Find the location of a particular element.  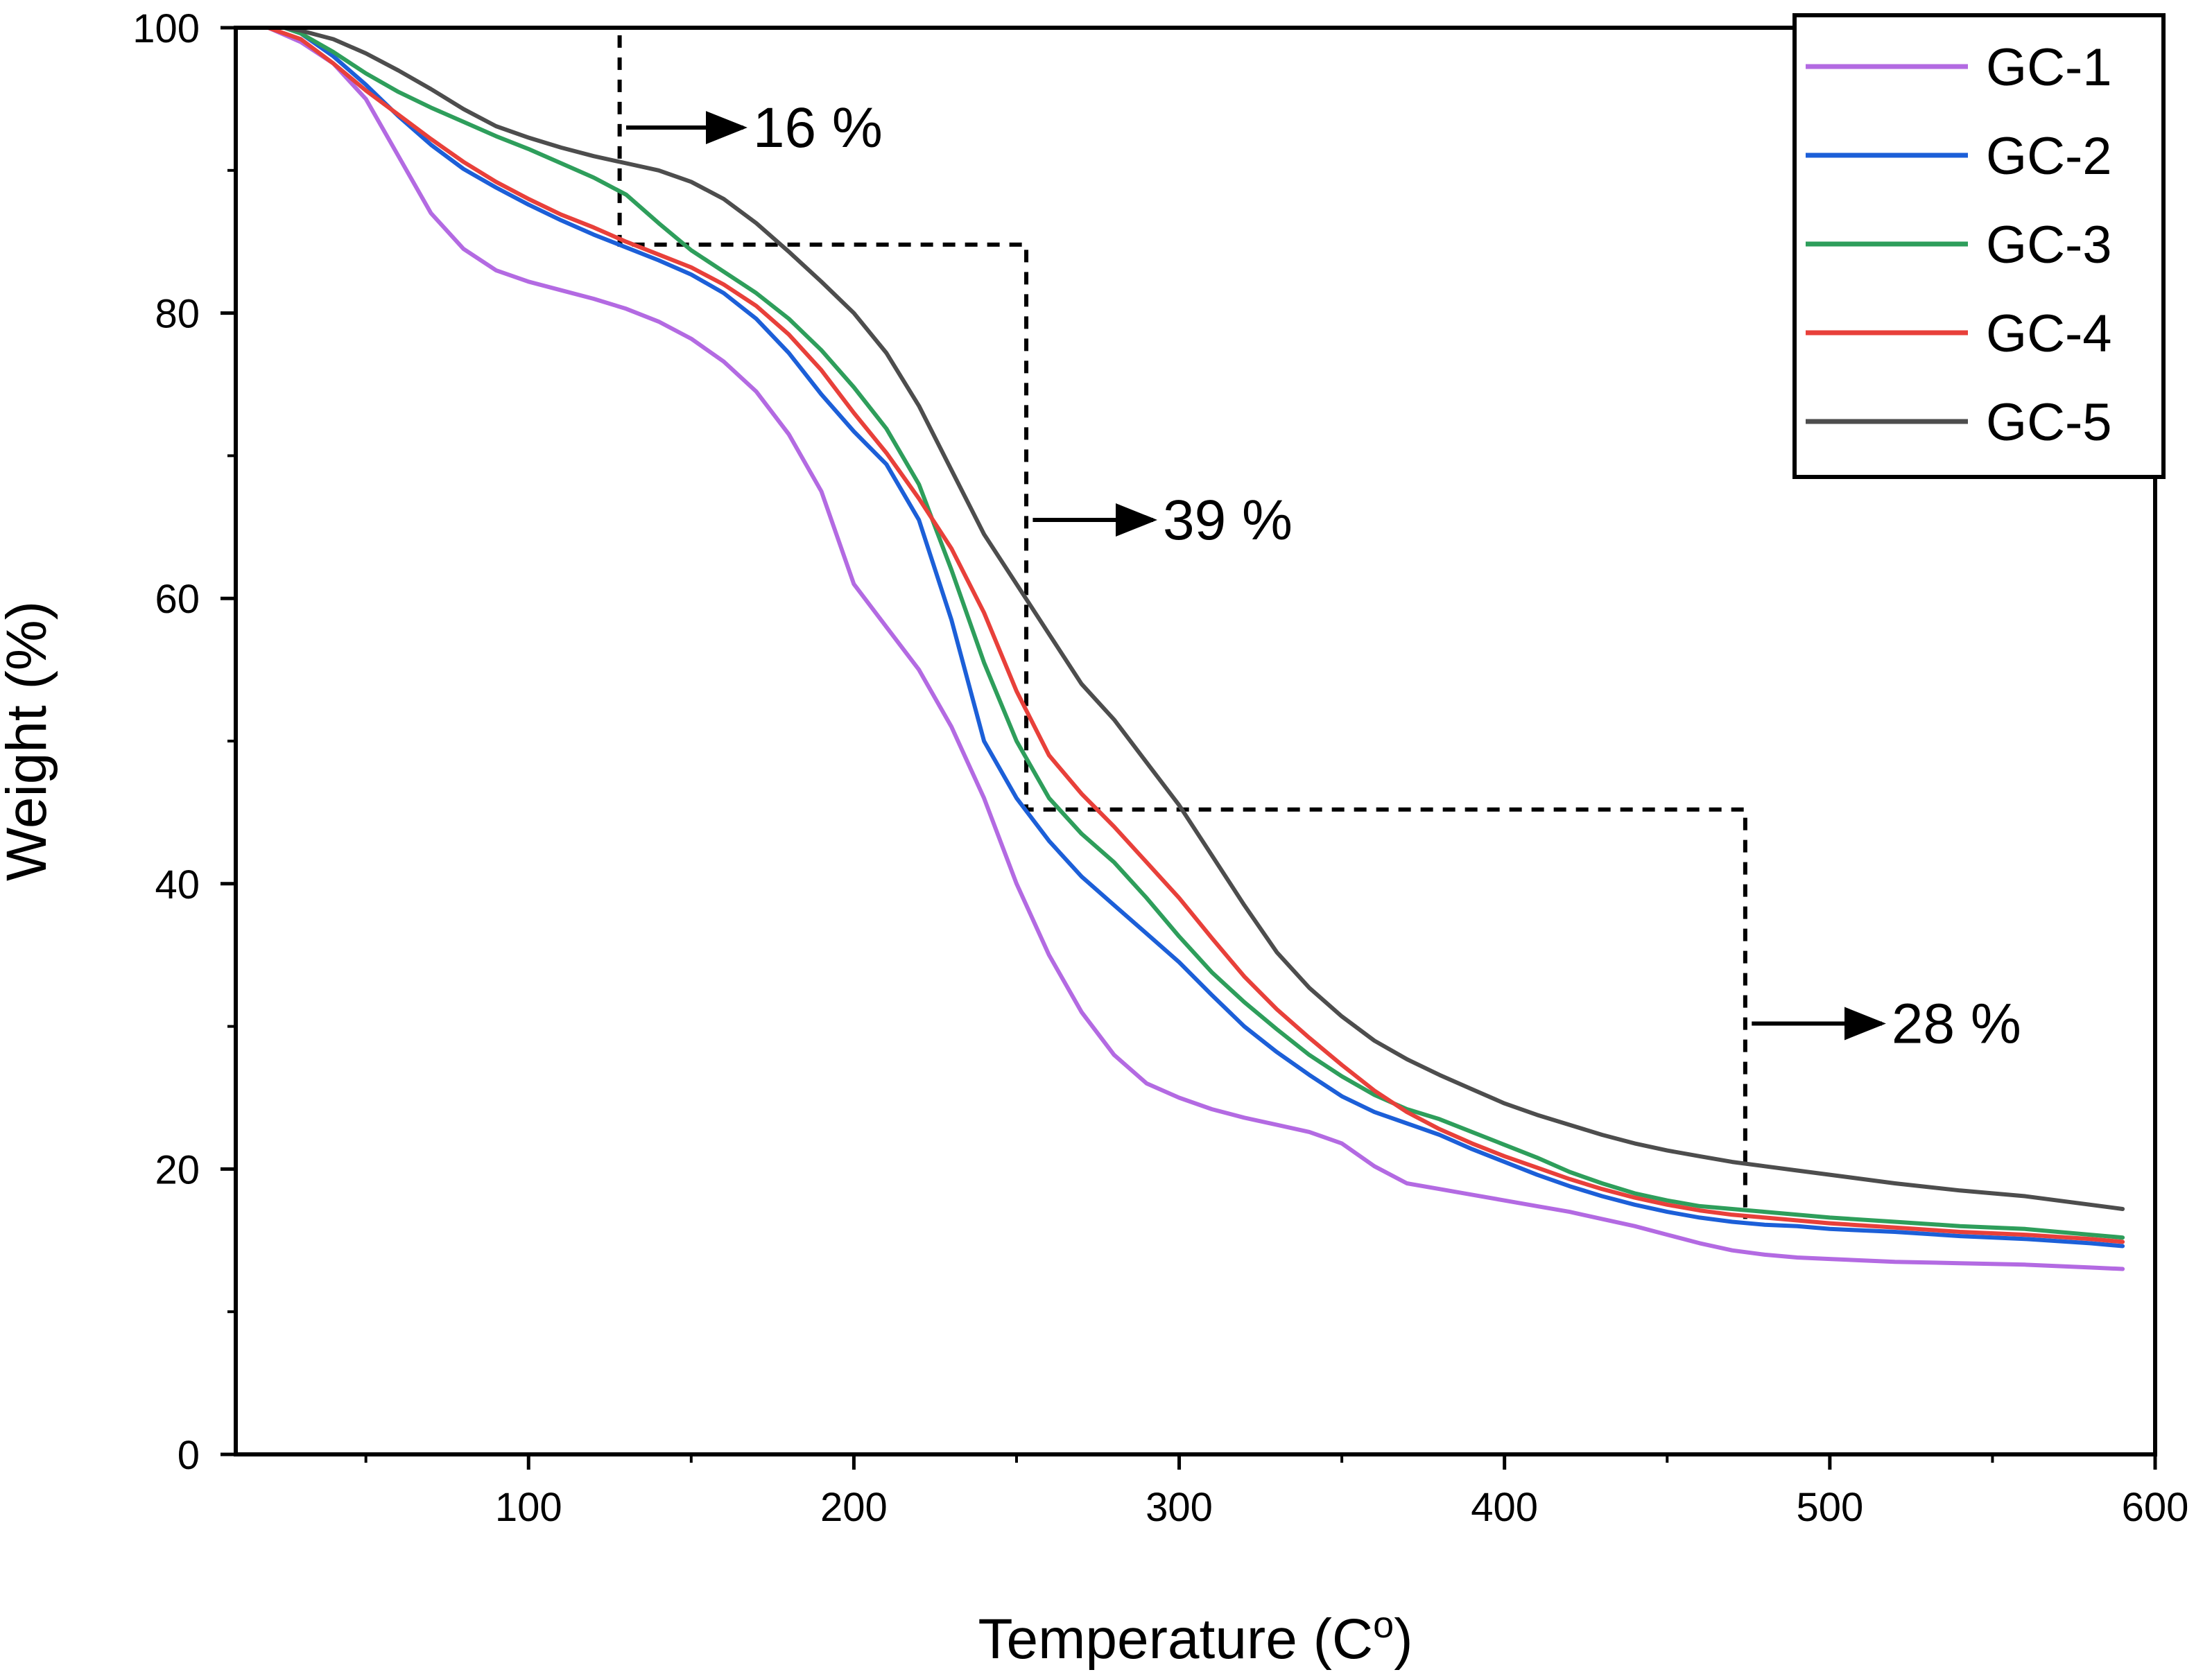

annotation-label: 39 % is located at coordinates (1228, 520).